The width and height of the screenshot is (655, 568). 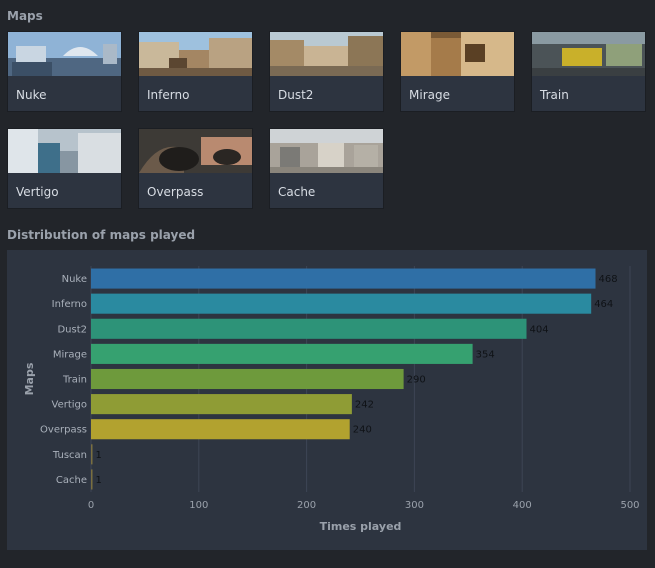 I want to click on map-card-overpass: Overpass, so click(x=195, y=168).